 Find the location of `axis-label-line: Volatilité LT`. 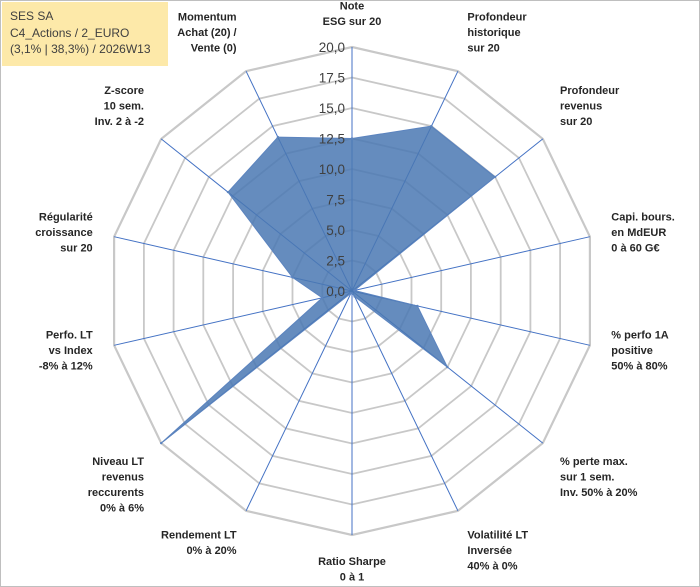

axis-label-line: Volatilité LT is located at coordinates (497, 536).